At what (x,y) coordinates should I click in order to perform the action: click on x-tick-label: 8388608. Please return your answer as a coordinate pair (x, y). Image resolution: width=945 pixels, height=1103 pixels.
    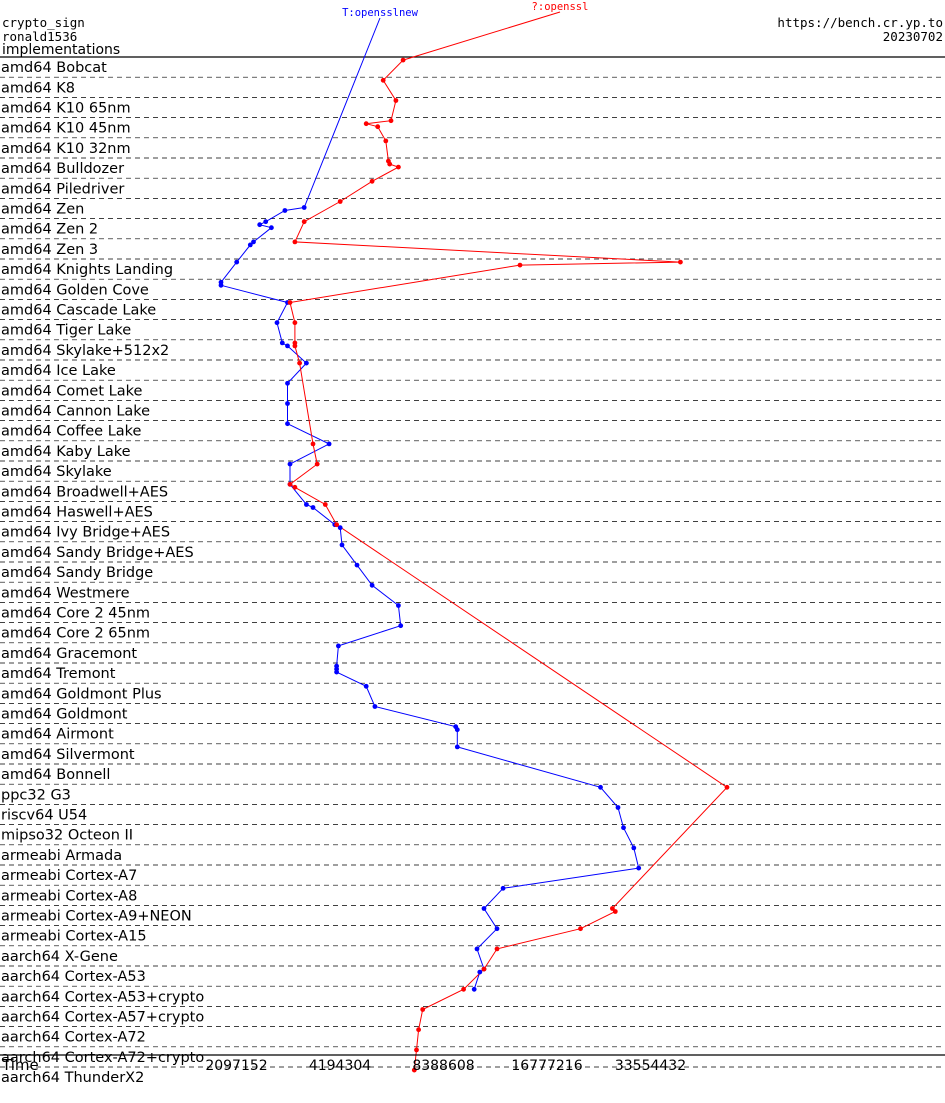
    Looking at the image, I should click on (443, 1066).